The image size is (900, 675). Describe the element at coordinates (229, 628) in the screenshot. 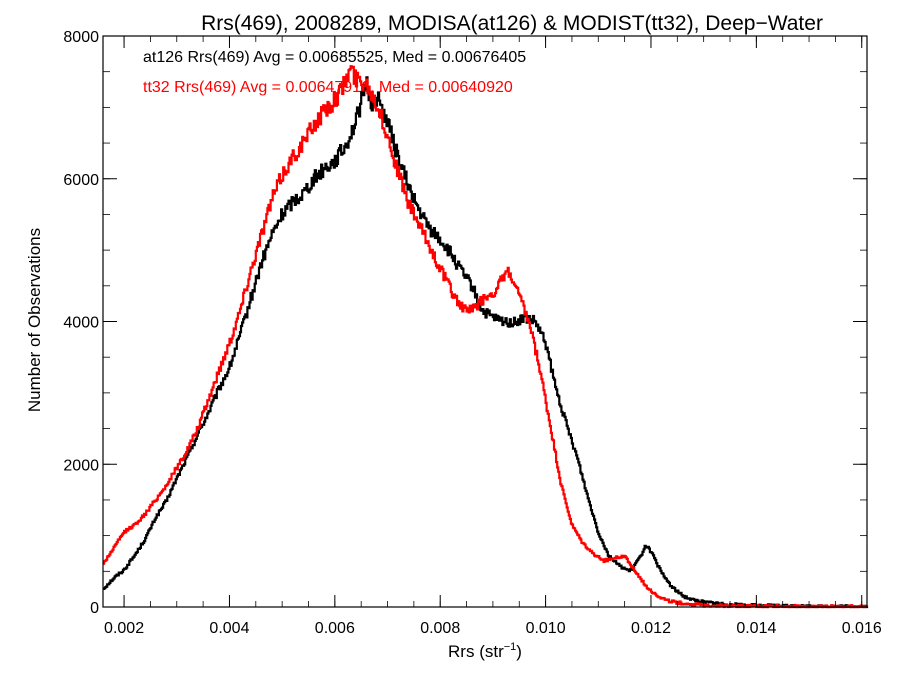

I see `x-tick-label: 0.004` at that location.